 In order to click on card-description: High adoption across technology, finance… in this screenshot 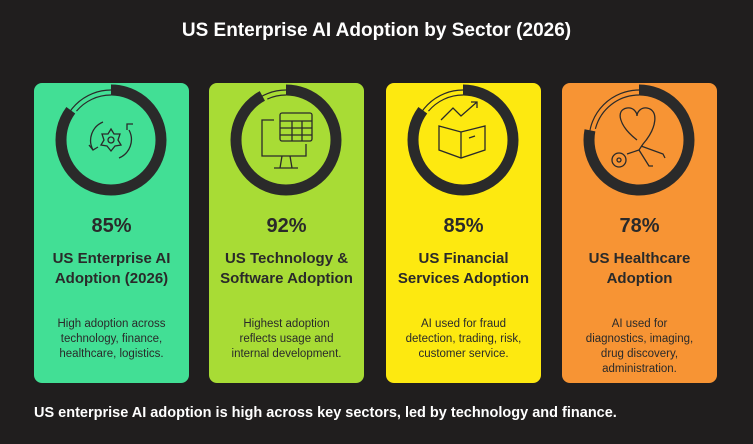, I will do `click(111, 339)`.